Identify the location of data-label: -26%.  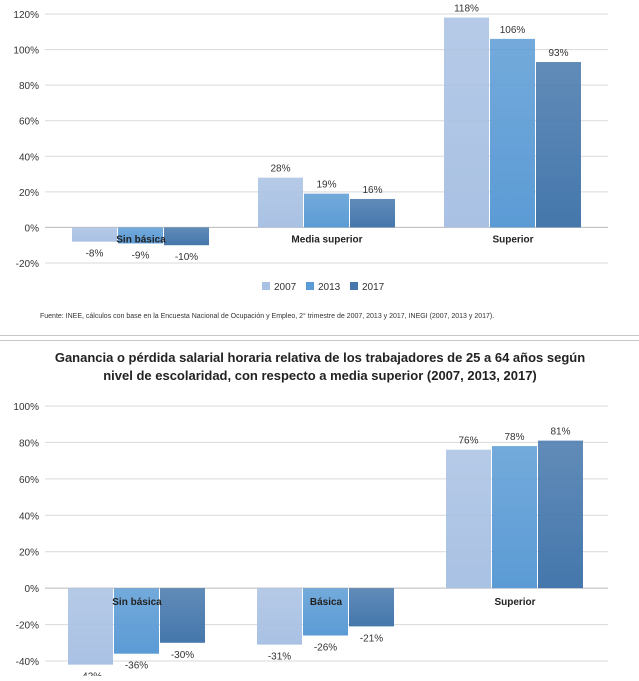
(325, 648).